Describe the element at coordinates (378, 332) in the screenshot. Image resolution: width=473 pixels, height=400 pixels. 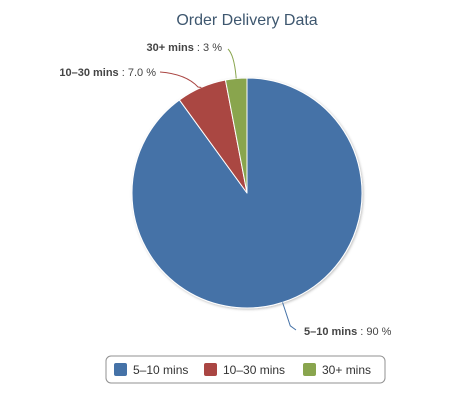
I see `data-label-value: 90 %` at that location.